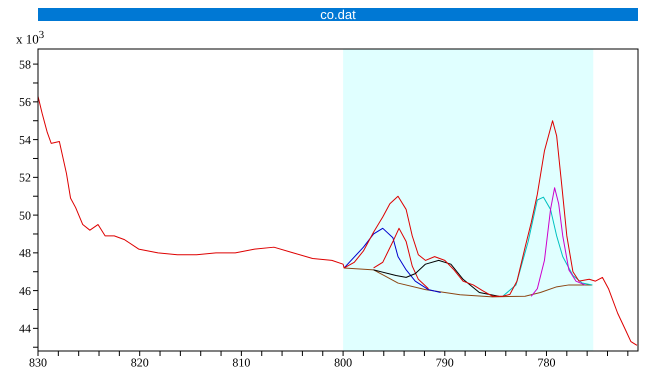  I want to click on x-tick-label: 830, so click(38, 363).